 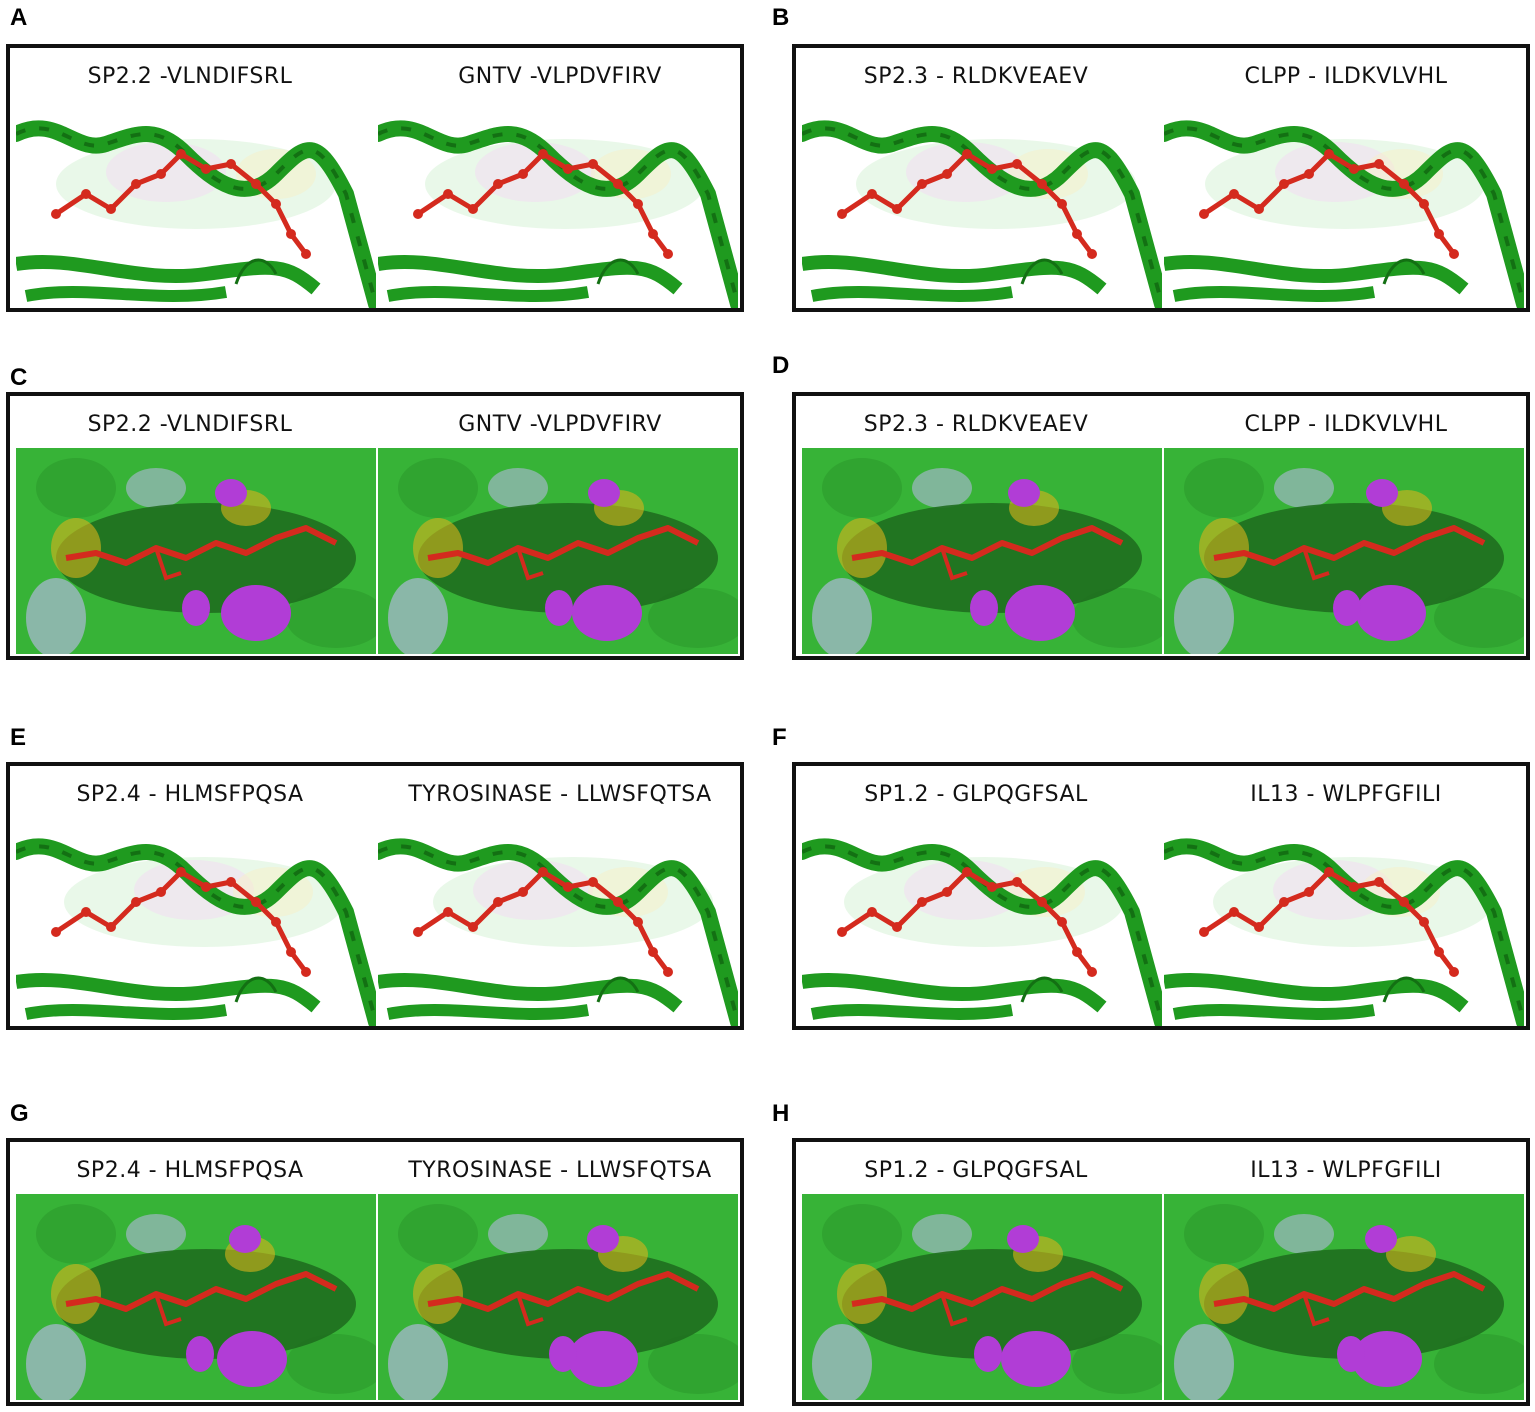 I want to click on panel-letter-c: C, so click(x=19, y=377).